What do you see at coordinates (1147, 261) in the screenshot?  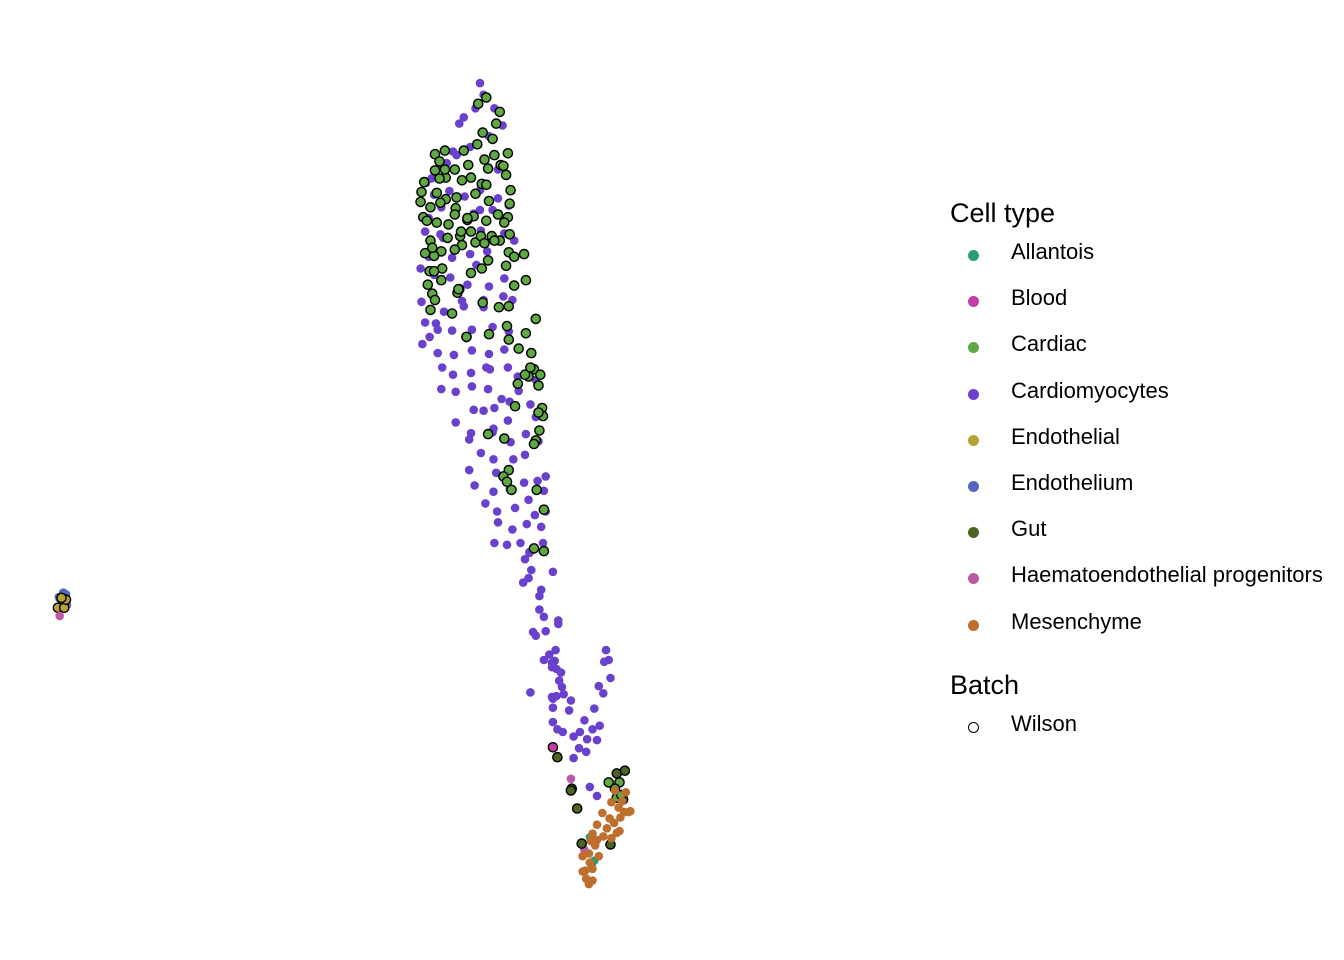 I see `legend-item-allantois: Allantois` at bounding box center [1147, 261].